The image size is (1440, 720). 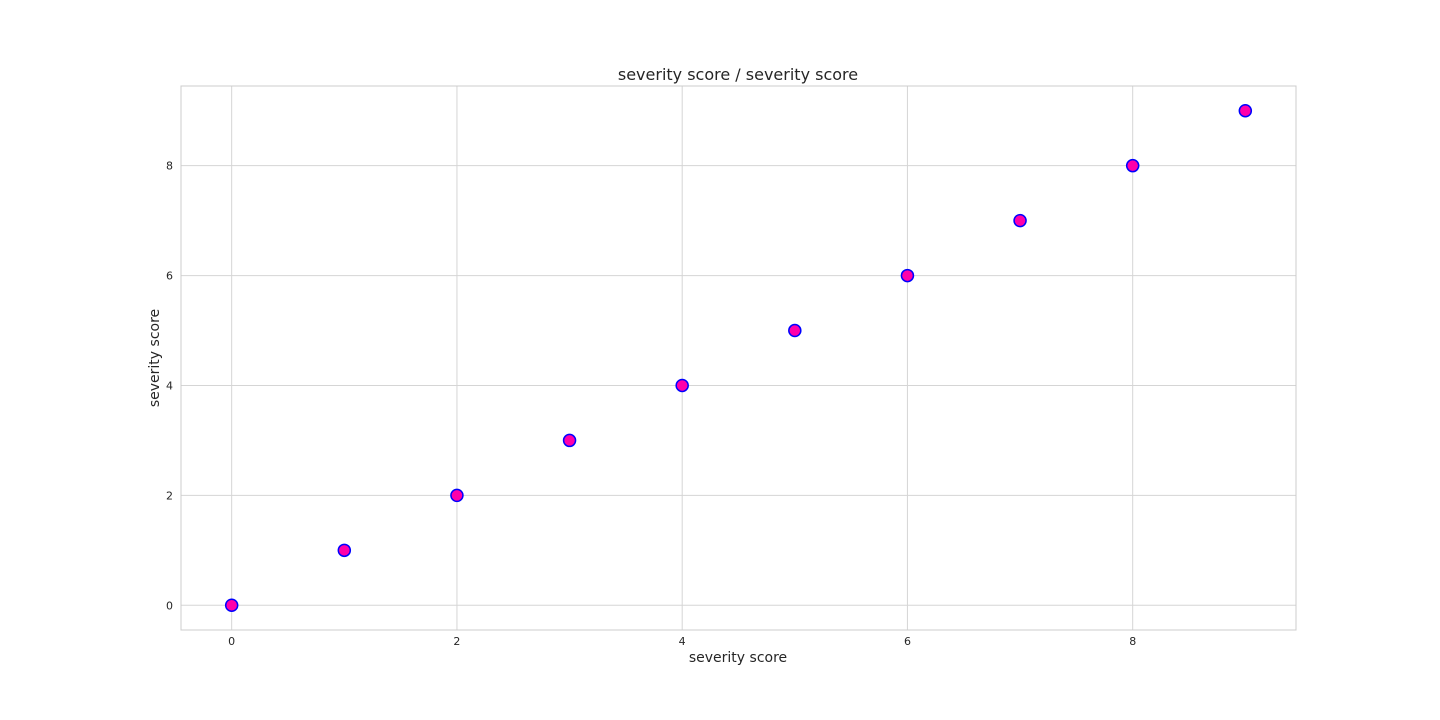 I want to click on x-tick-label: 6, so click(x=907, y=641).